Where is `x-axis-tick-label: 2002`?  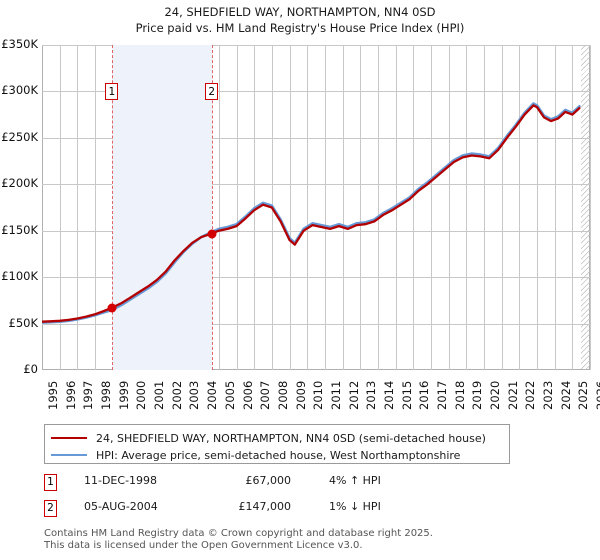
x-axis-tick-label: 2002 is located at coordinates (176, 395).